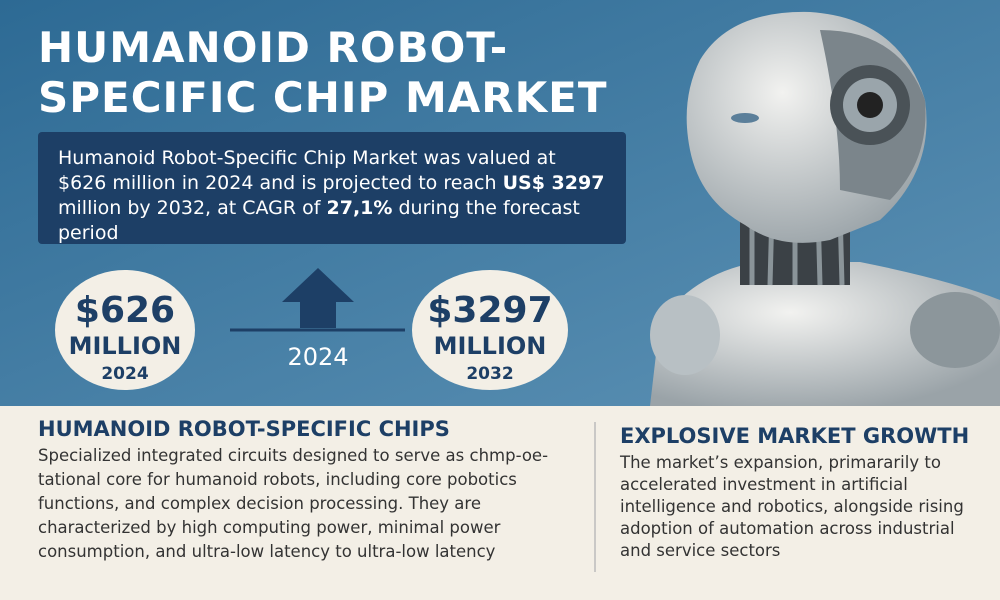  I want to click on section-heading: HUMANOID ROBOT-SPECIFIC CHIPS, so click(244, 429).